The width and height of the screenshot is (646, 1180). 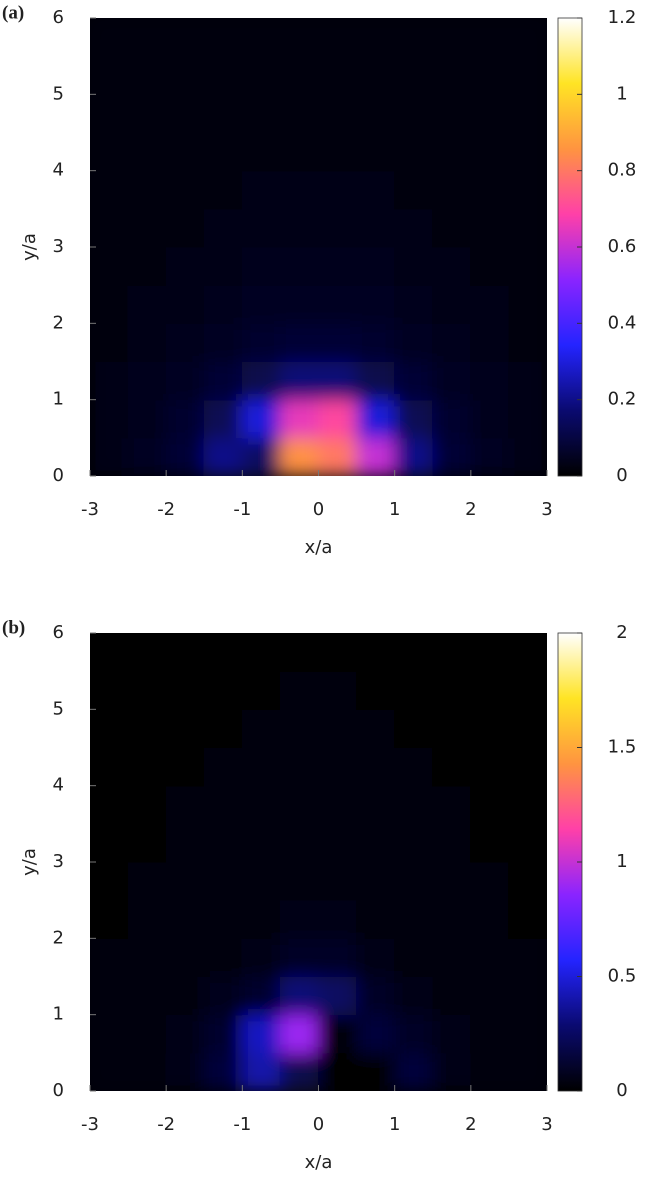 I want to click on colorbar-tick-label: 0.6, so click(x=622, y=246).